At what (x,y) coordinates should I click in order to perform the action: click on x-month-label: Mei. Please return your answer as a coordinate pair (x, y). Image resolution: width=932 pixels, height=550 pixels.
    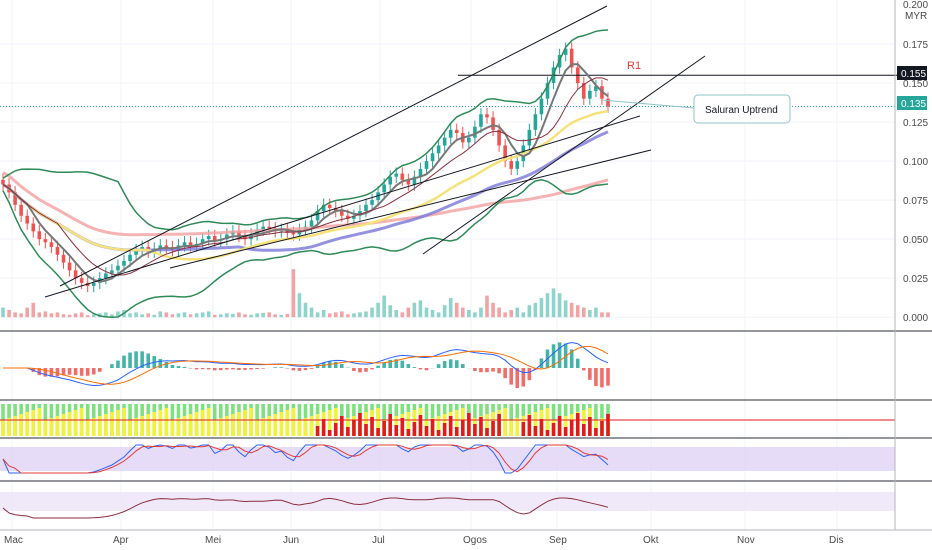
    Looking at the image, I should click on (213, 540).